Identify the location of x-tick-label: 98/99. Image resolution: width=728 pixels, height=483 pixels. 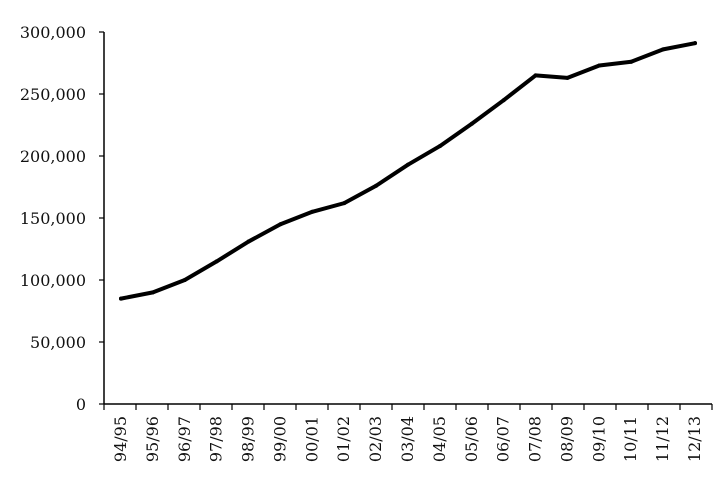
(248, 439).